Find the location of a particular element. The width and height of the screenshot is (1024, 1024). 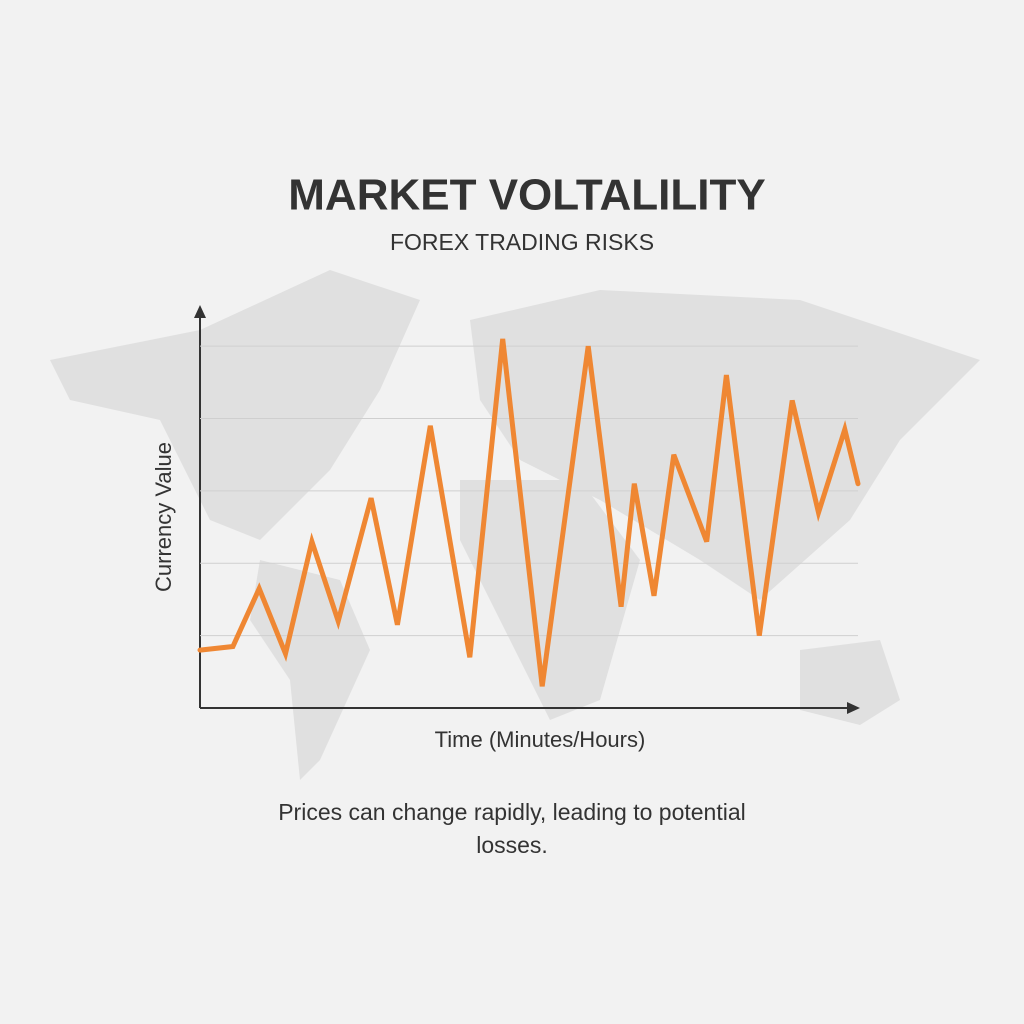

x-axis-label: Time (Minutes/Hours) is located at coordinates (540, 739).